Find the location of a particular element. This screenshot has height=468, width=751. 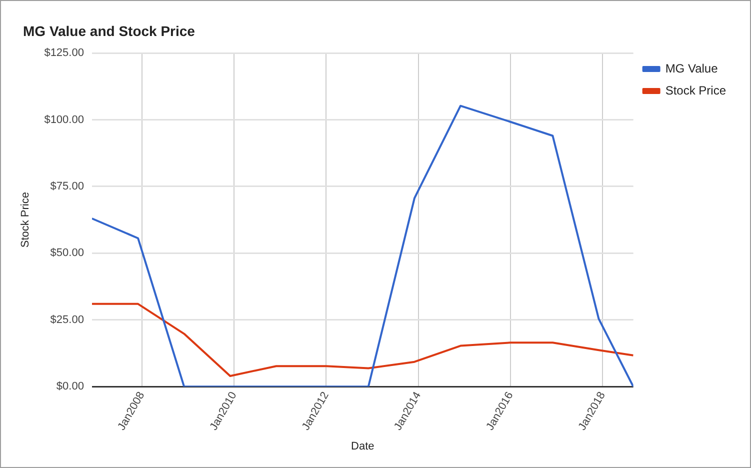

y-axis-title: Stock Price is located at coordinates (26, 220).